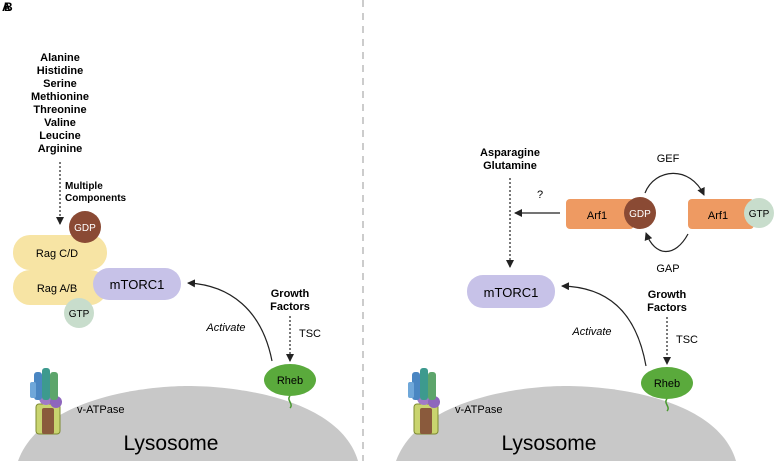 The image size is (776, 461). I want to click on arf1-gtp, so click(721, 214).